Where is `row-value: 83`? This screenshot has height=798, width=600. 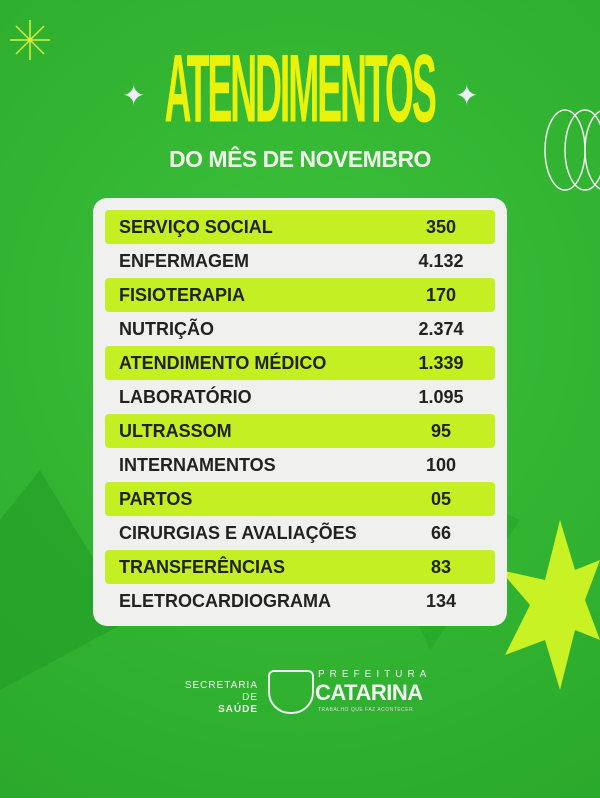 row-value: 83 is located at coordinates (441, 566).